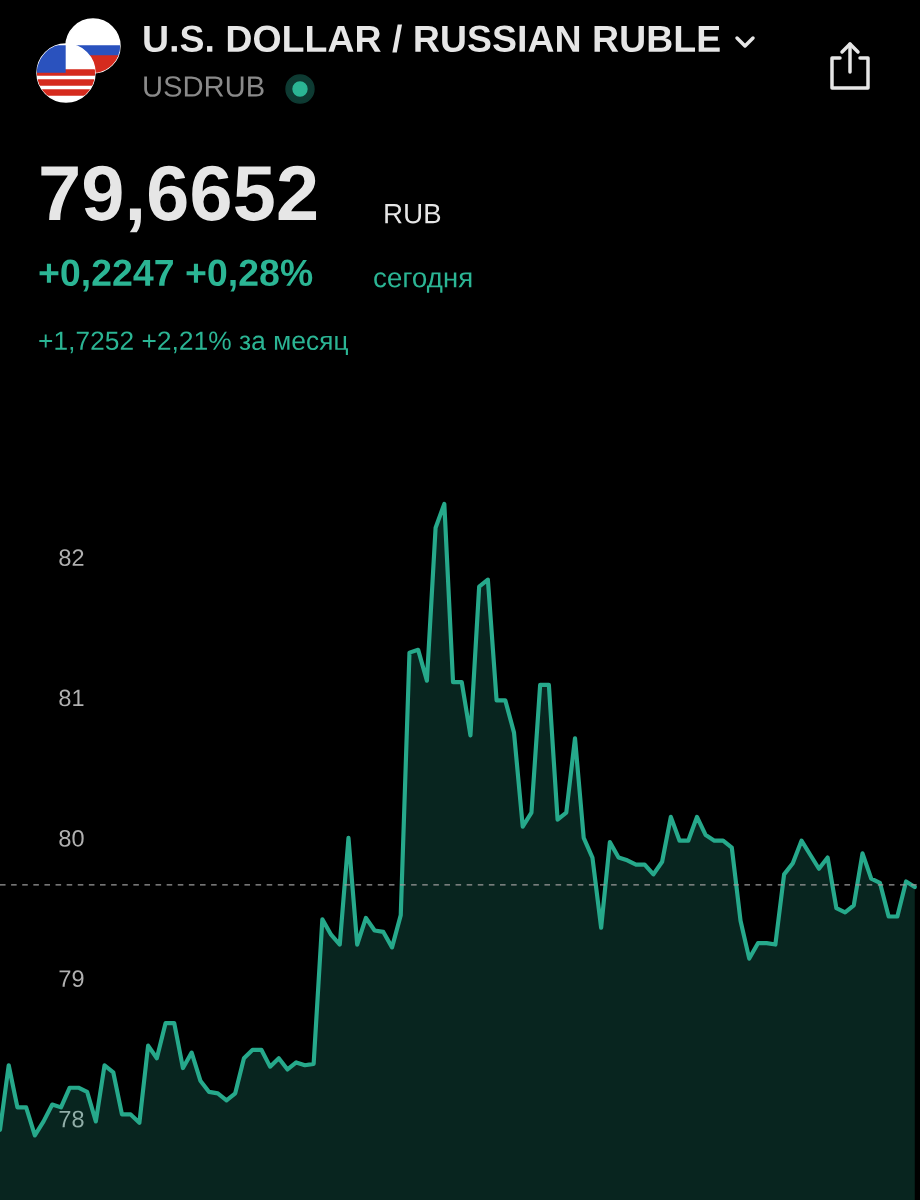  I want to click on y-tick-label: 80, so click(71, 838).